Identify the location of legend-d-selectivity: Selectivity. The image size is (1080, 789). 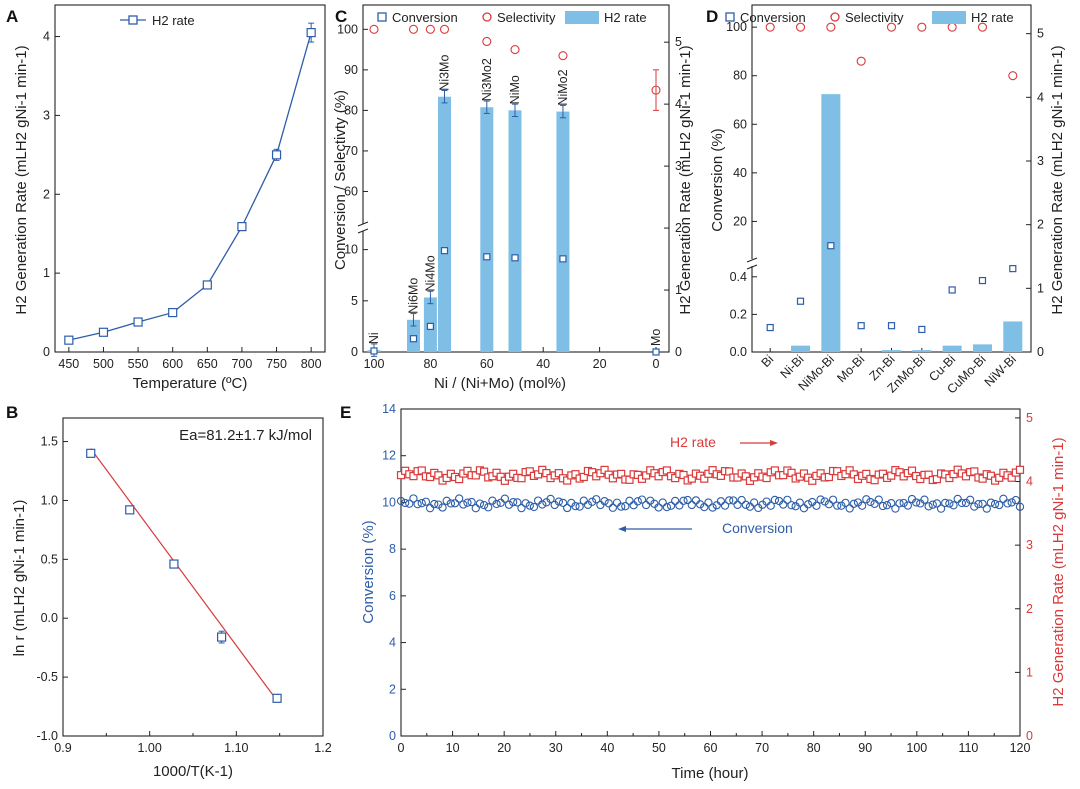
(874, 17).